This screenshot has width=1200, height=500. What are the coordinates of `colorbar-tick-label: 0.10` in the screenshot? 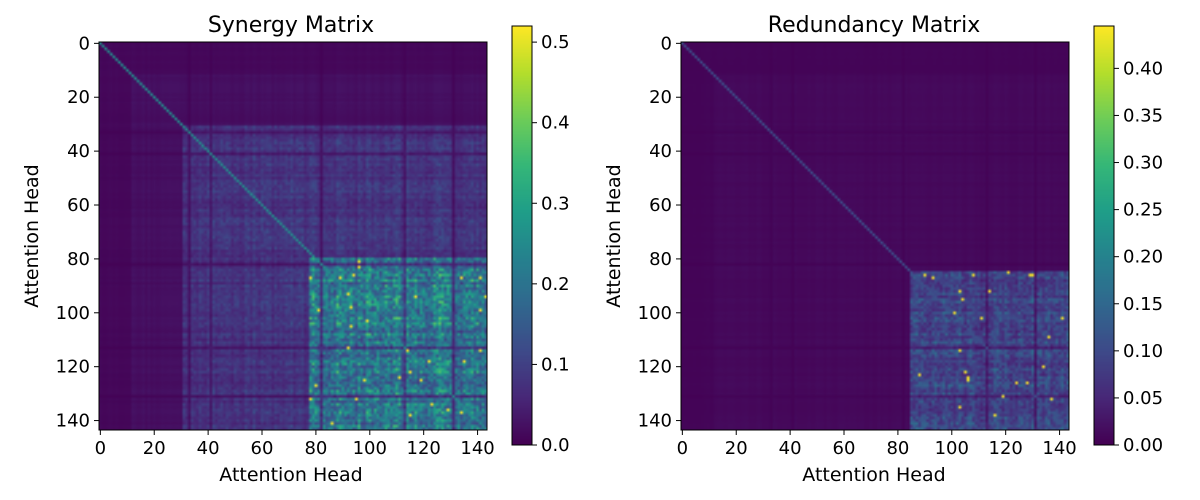 It's located at (1143, 351).